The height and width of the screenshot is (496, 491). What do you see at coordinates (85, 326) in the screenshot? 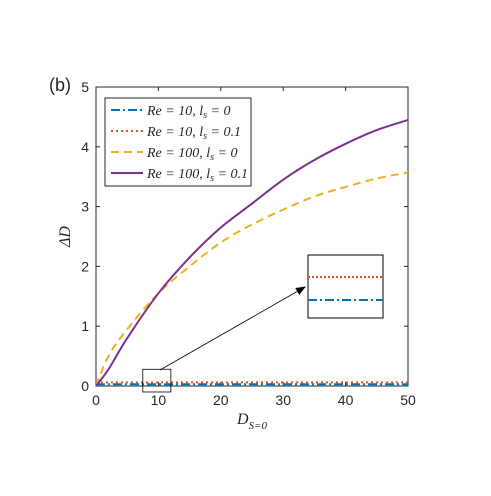
I see `y-tick-label-1: 1` at bounding box center [85, 326].